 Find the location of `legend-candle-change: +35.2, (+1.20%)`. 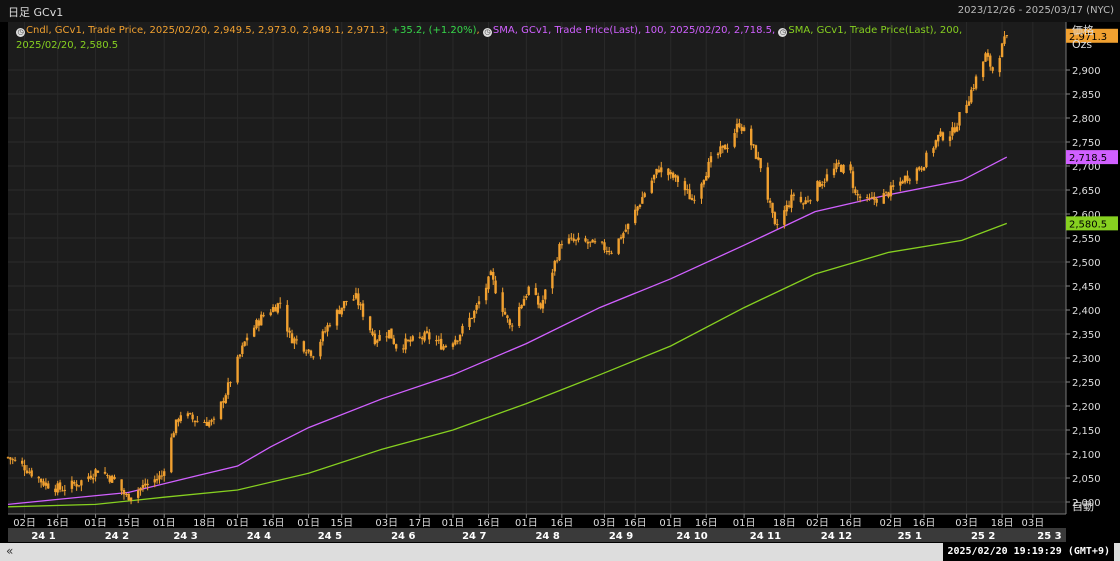

legend-candle-change: +35.2, (+1.20%) is located at coordinates (434, 30).